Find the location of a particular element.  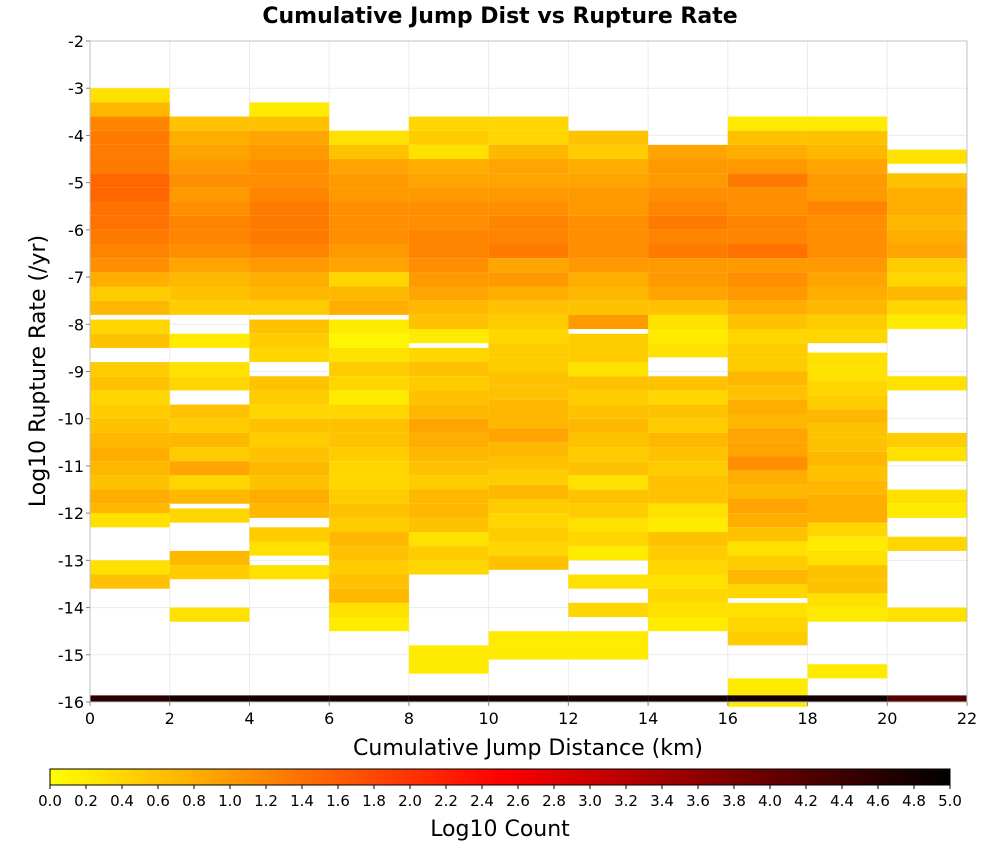

colorbar-tick-label: 0.6 is located at coordinates (158, 801).